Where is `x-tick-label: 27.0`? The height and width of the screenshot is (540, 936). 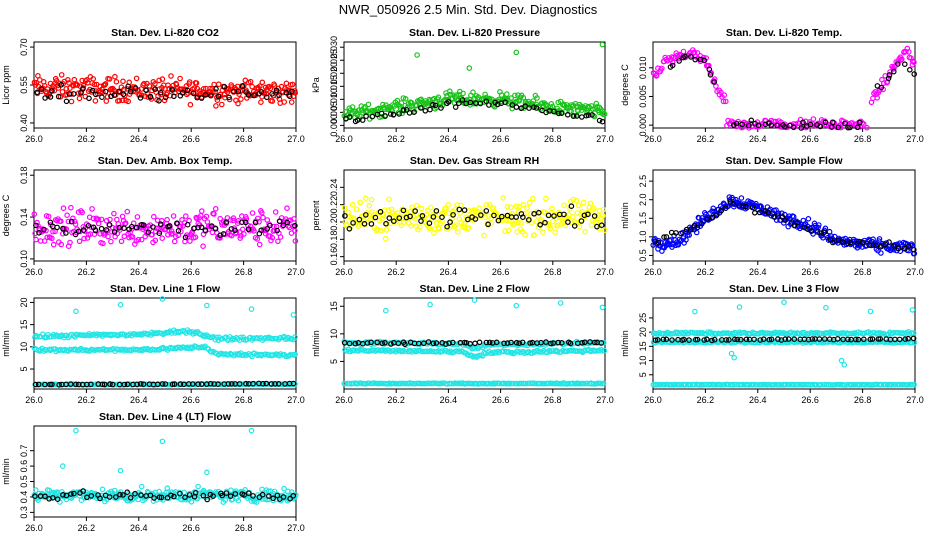 x-tick-label: 27.0 is located at coordinates (605, 272).